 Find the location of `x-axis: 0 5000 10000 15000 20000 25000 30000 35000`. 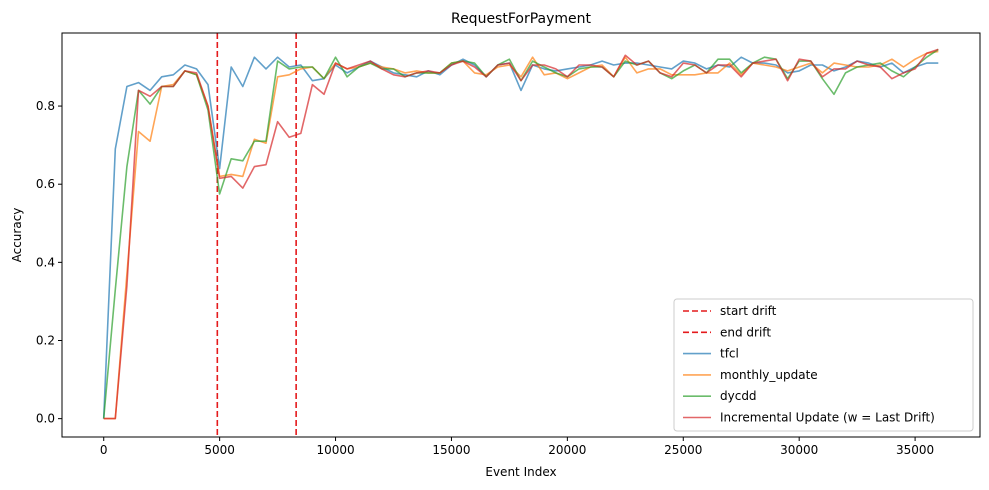

x-axis: 0 5000 10000 15000 20000 25000 30000 35000 is located at coordinates (517, 447).